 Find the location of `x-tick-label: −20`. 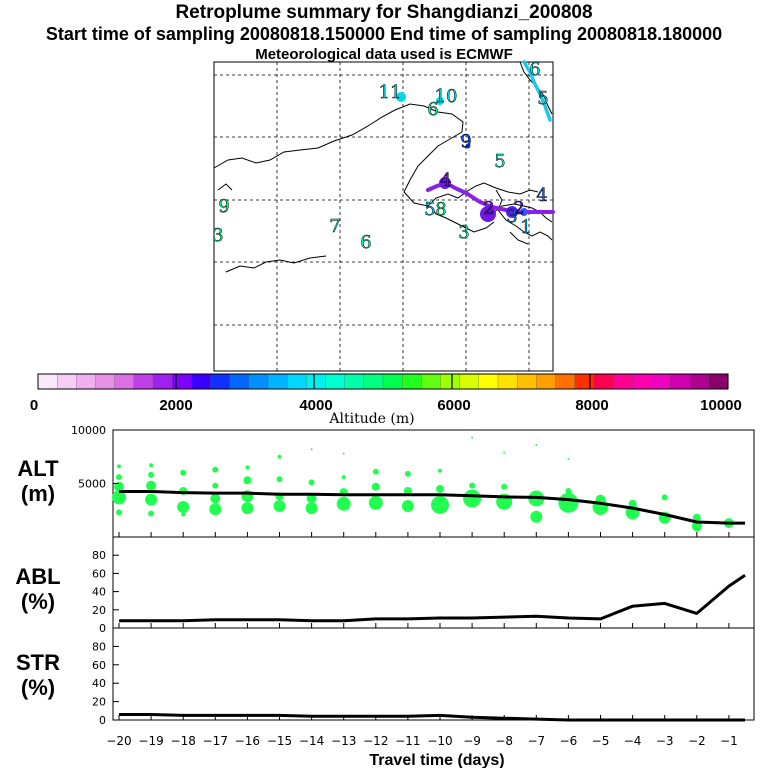

x-tick-label: −20 is located at coordinates (118, 741).